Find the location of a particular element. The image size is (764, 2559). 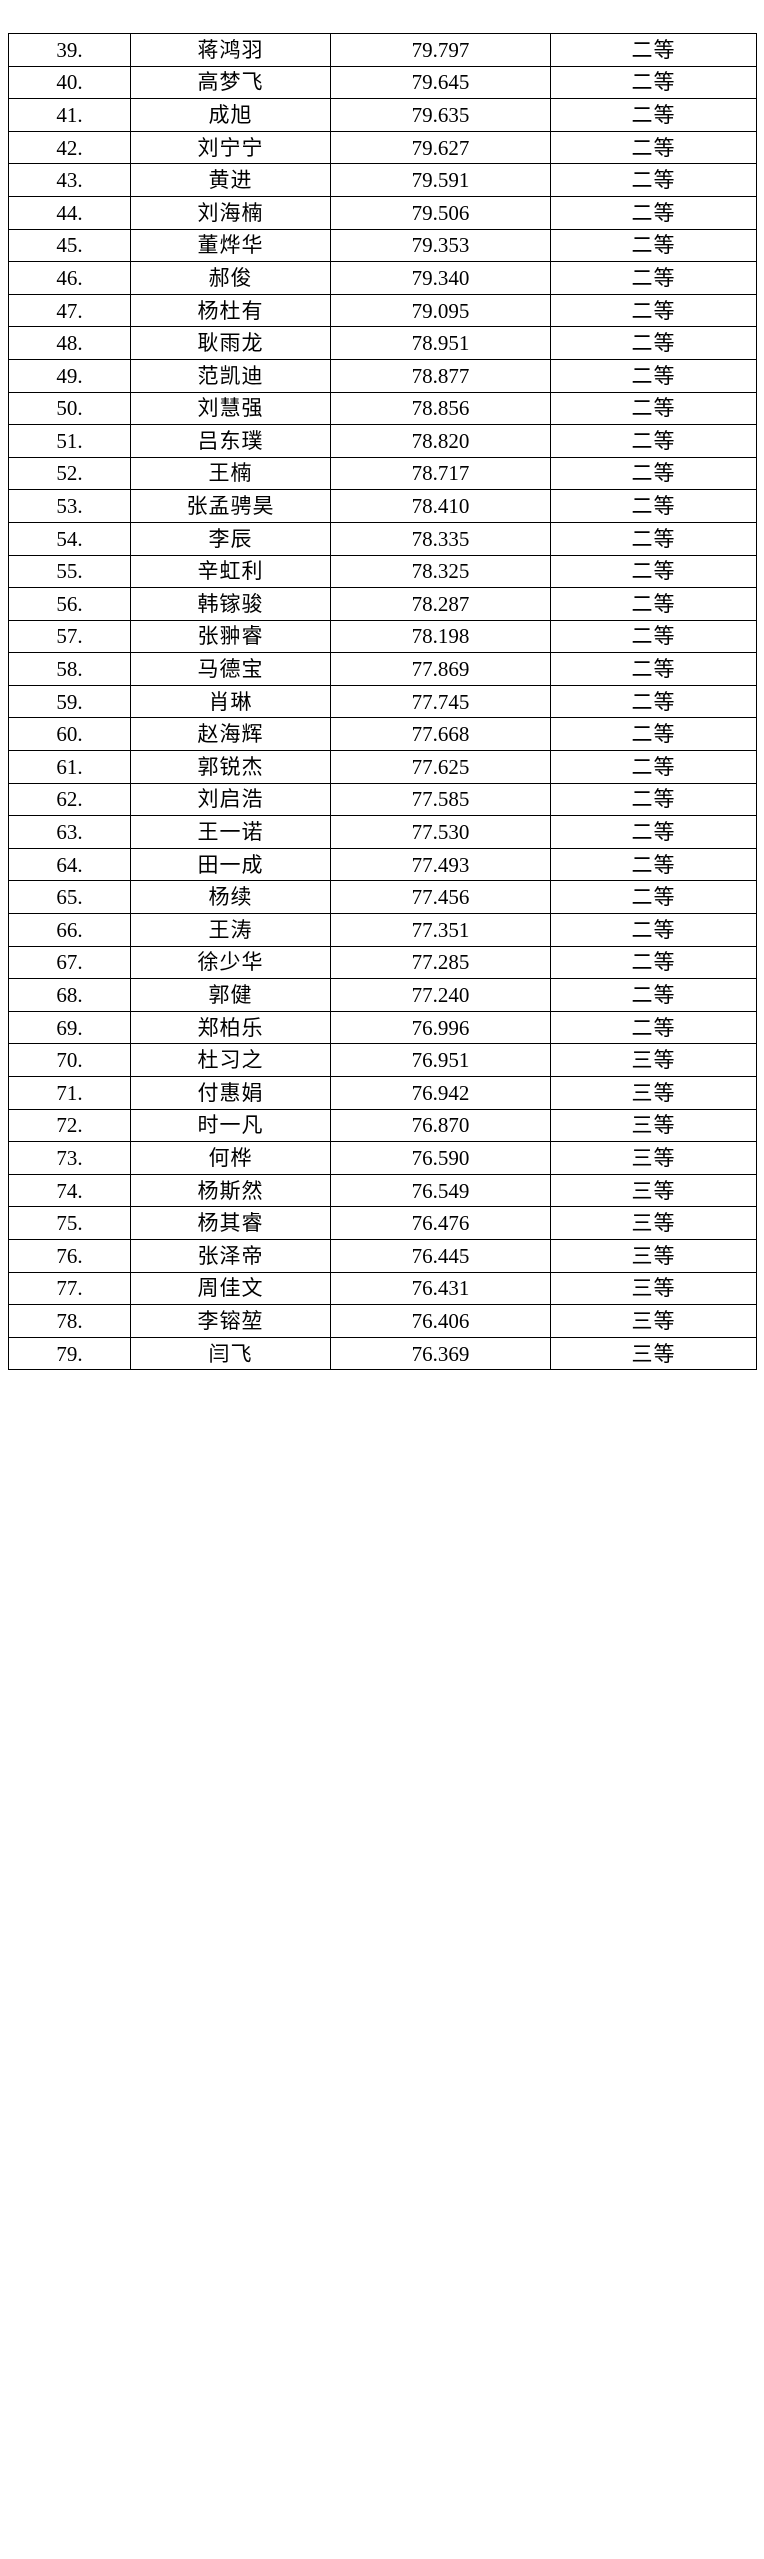

cell-rank: 78. is located at coordinates (69, 1321).